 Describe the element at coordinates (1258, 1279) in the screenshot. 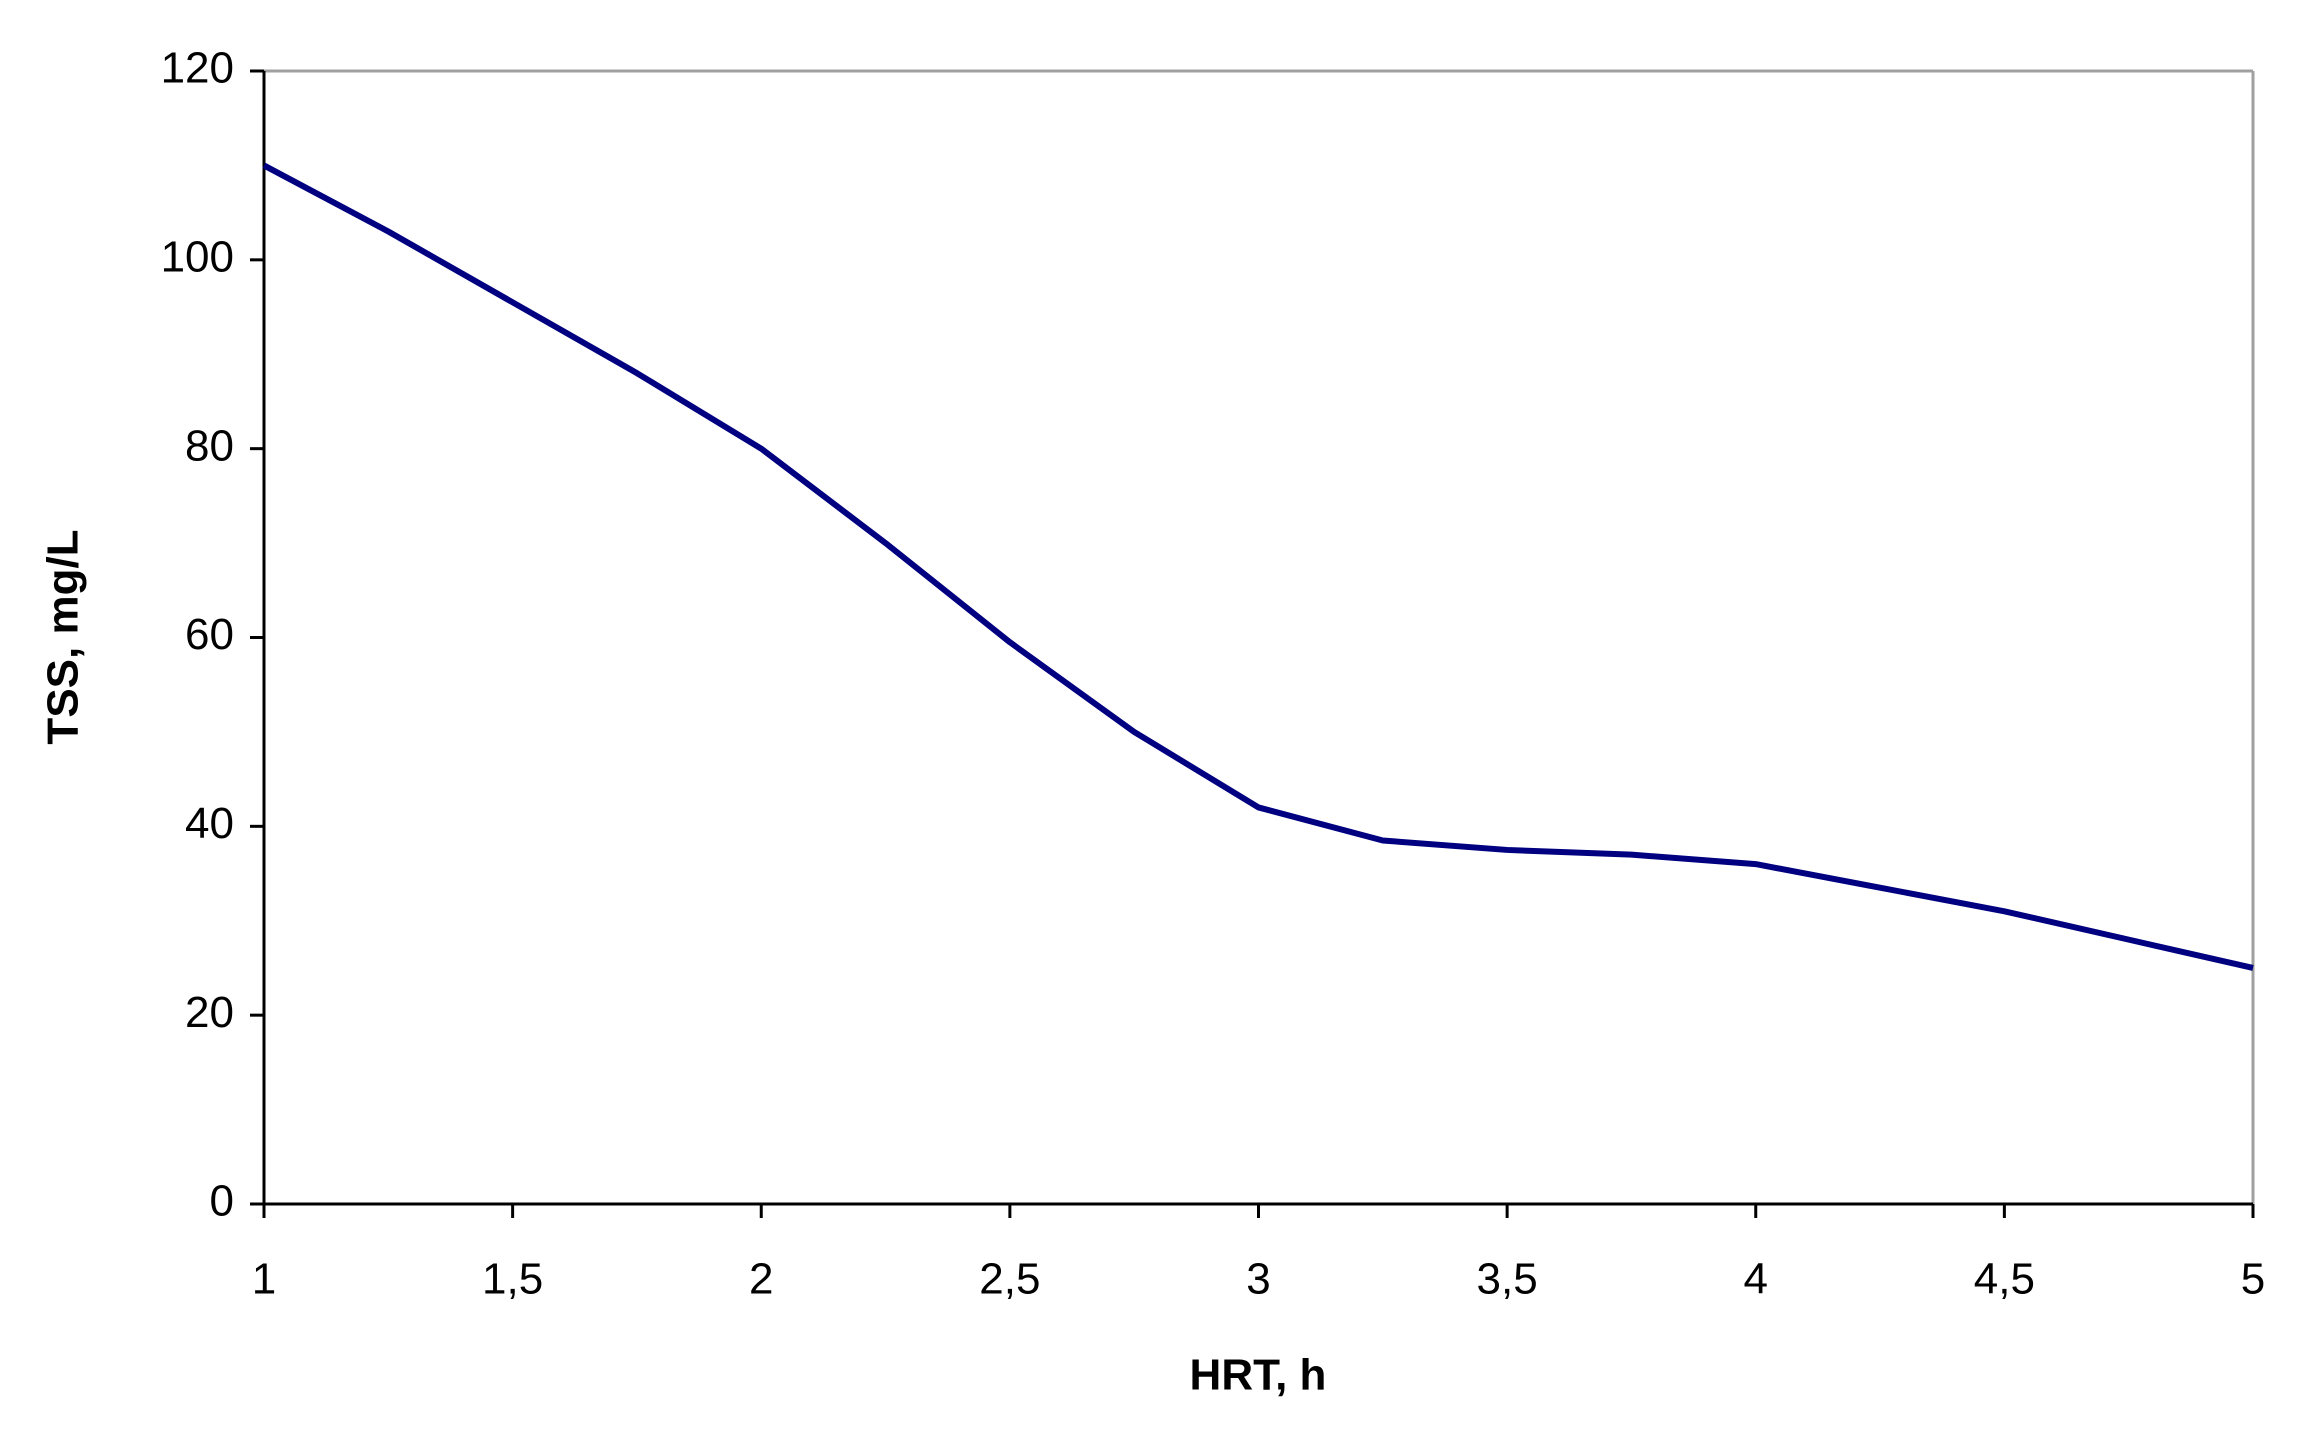

I see `x-tick-label: 3` at that location.